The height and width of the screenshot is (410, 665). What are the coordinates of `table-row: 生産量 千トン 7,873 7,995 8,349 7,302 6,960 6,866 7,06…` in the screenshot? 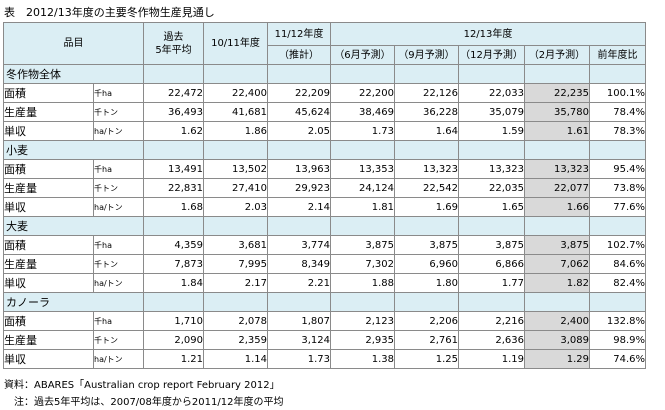 It's located at (324, 264).